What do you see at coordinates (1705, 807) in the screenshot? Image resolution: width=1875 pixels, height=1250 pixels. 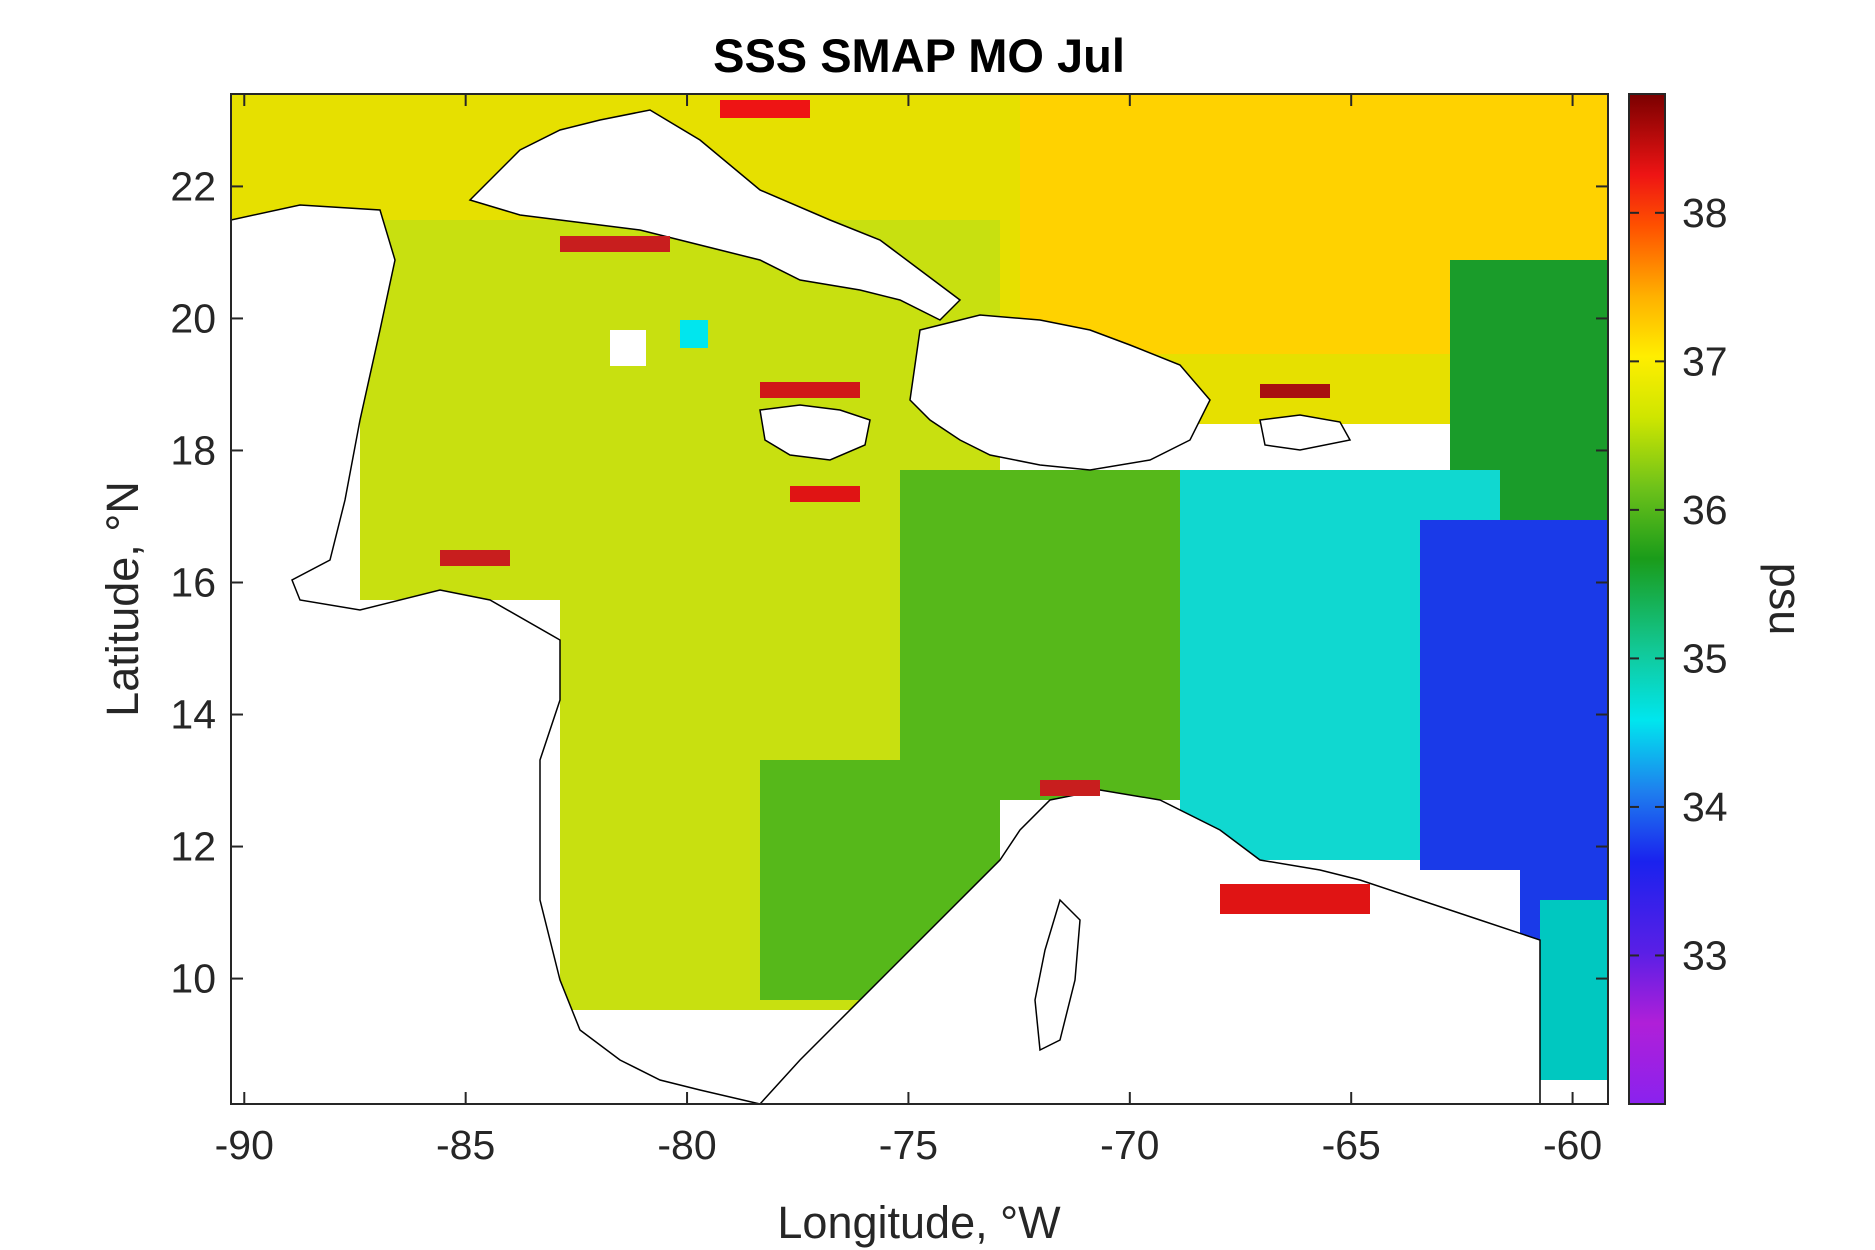 I see `colorbar-tick-label: 34` at bounding box center [1705, 807].